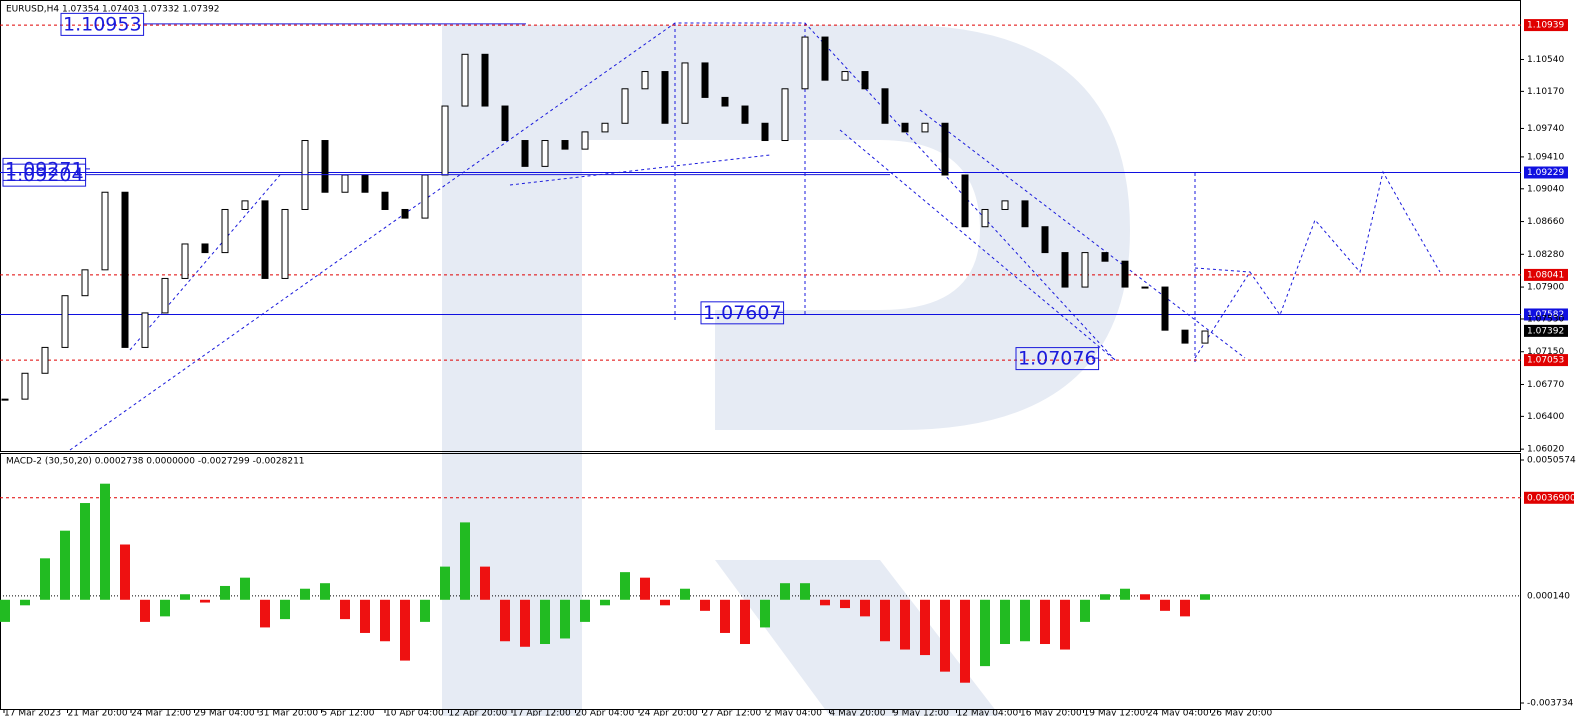 The height and width of the screenshot is (716, 1596). Describe the element at coordinates (1178, 712) in the screenshot. I see `x-tick-label: 24 May 04:00` at that location.